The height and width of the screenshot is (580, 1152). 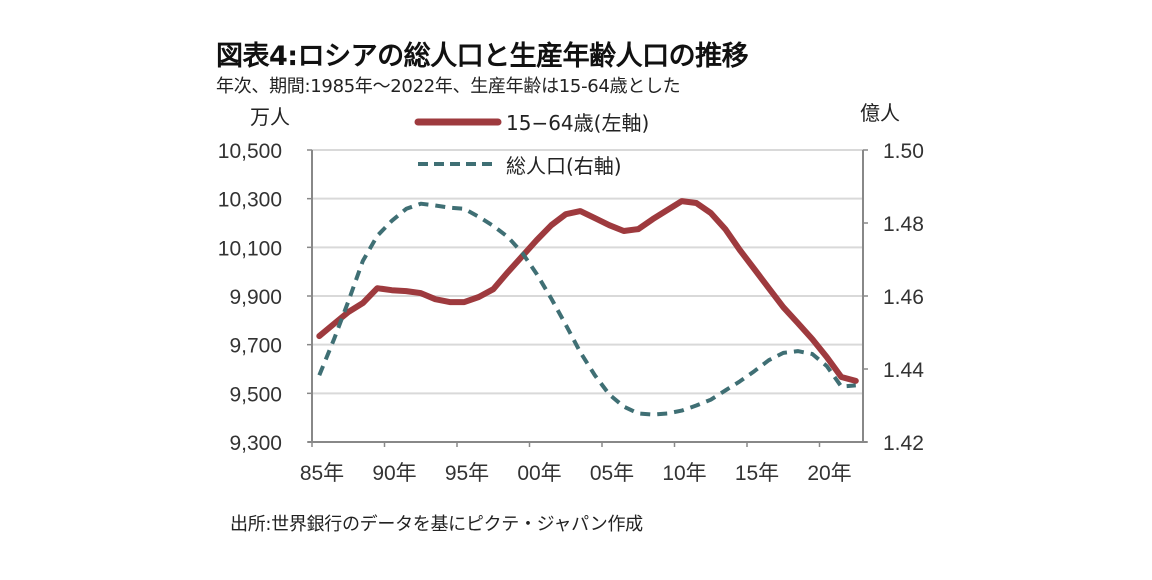 What do you see at coordinates (531, 144) in the screenshot?
I see `legend: 15−64歳(左軸) 総人口(右軸)` at bounding box center [531, 144].